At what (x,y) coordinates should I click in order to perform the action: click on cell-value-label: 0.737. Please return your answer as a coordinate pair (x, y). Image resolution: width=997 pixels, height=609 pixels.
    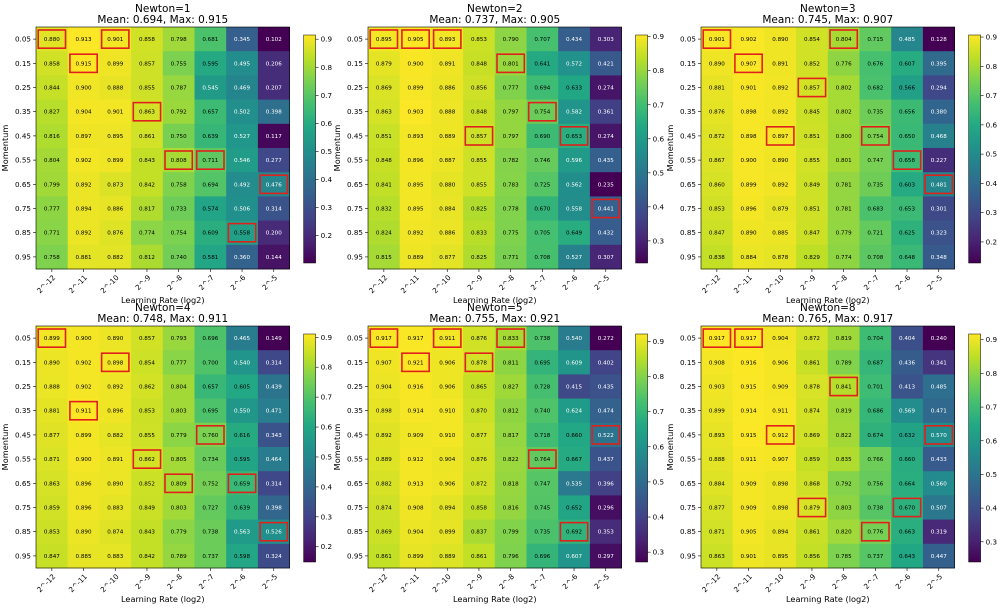
    Looking at the image, I should click on (210, 557).